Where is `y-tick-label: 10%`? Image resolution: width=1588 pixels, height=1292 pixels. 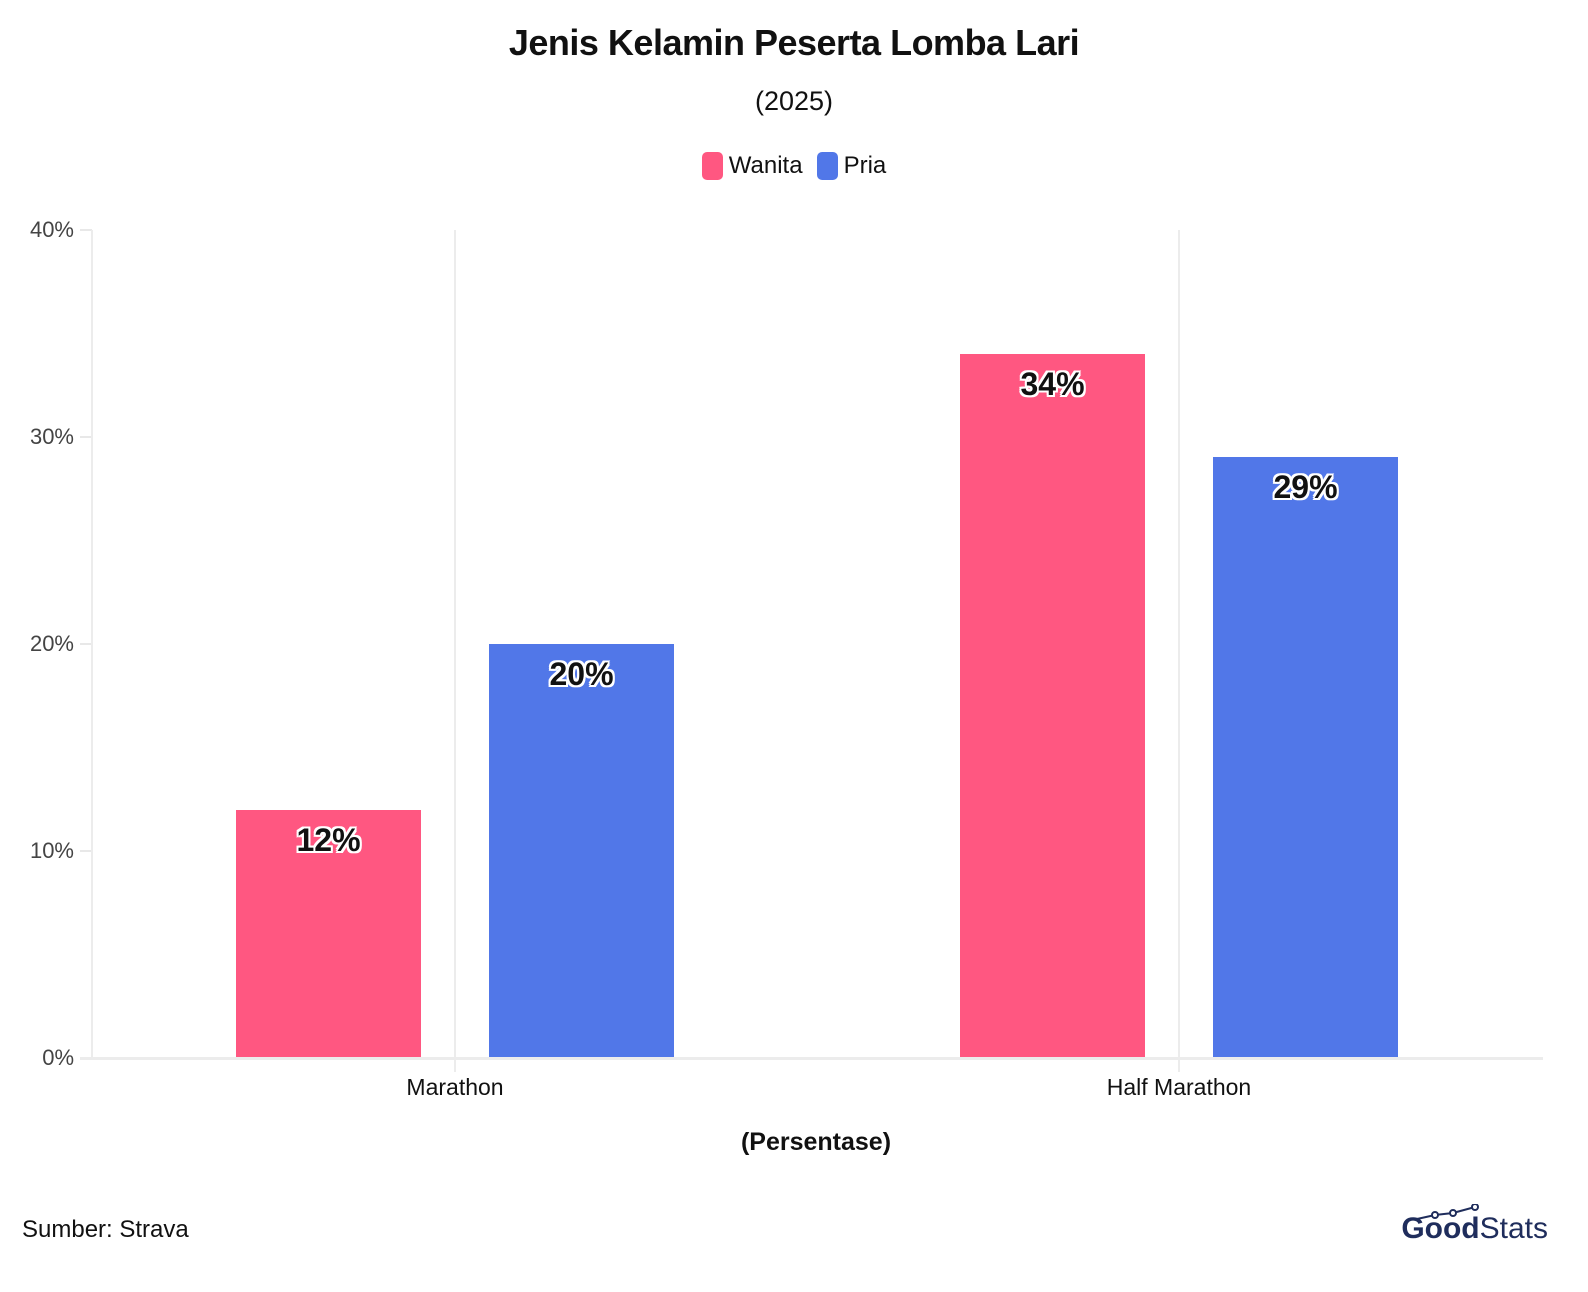 y-tick-label: 10% is located at coordinates (51, 850).